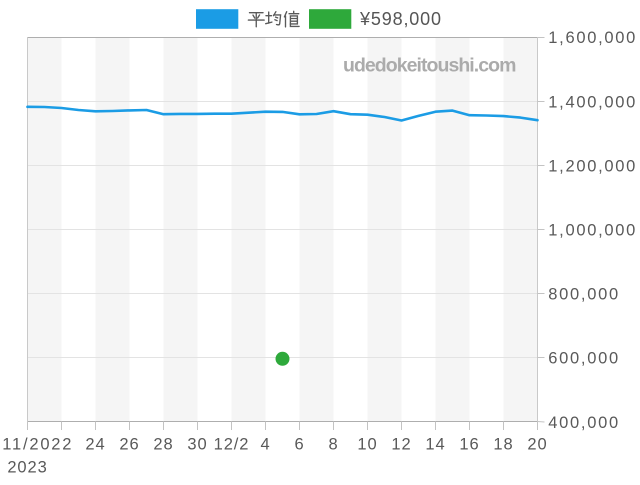 The width and height of the screenshot is (640, 485). I want to click on svg-text: 11/2022, so click(37, 445).